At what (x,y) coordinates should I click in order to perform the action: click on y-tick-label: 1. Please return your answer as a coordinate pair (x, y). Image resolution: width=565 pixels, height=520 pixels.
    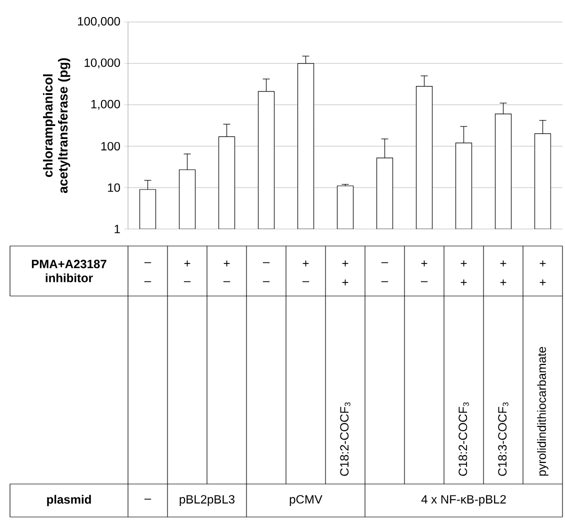
    Looking at the image, I should click on (117, 229).